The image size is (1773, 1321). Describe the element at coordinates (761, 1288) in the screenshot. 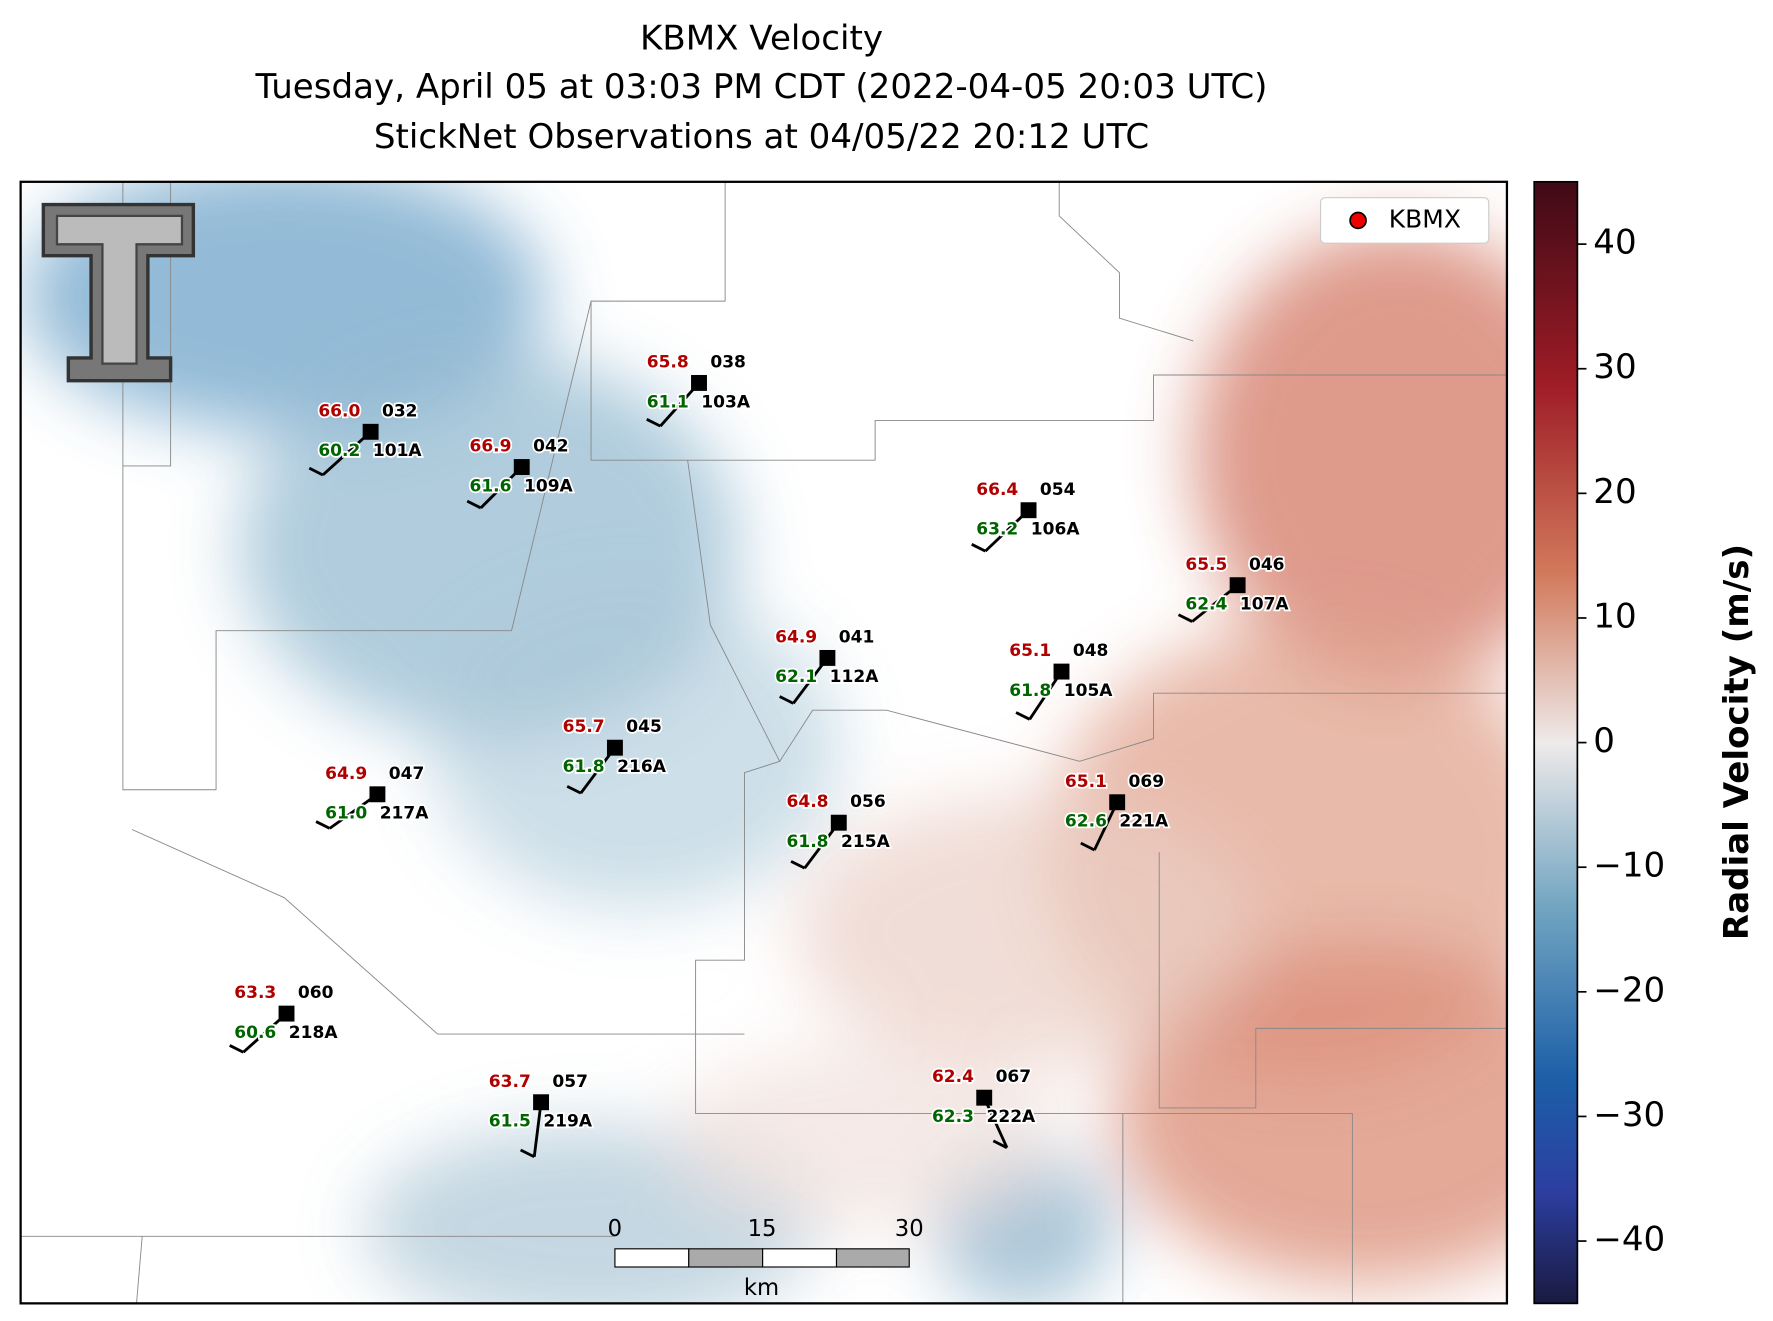

I see `scale-unit: km` at that location.